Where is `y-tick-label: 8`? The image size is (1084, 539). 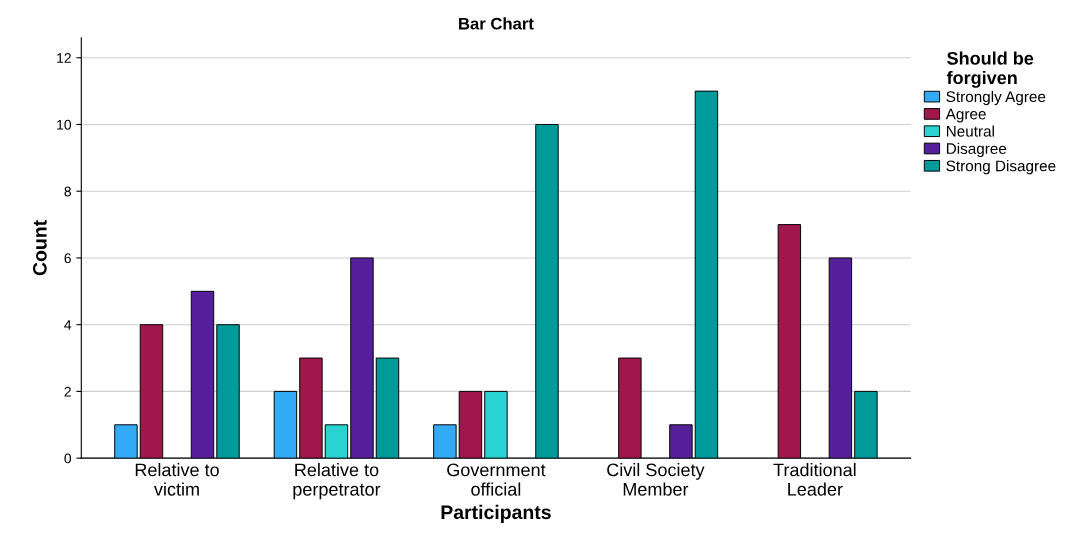
y-tick-label: 8 is located at coordinates (67, 191).